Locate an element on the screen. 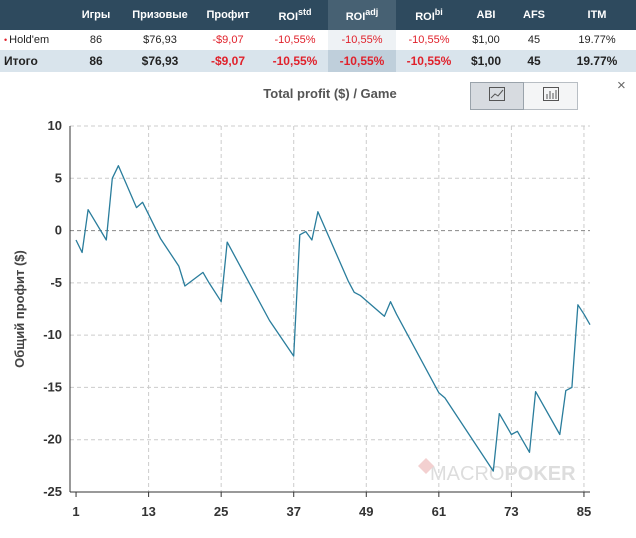 The image size is (636, 538). y-tick-label: -20 is located at coordinates (52, 439).